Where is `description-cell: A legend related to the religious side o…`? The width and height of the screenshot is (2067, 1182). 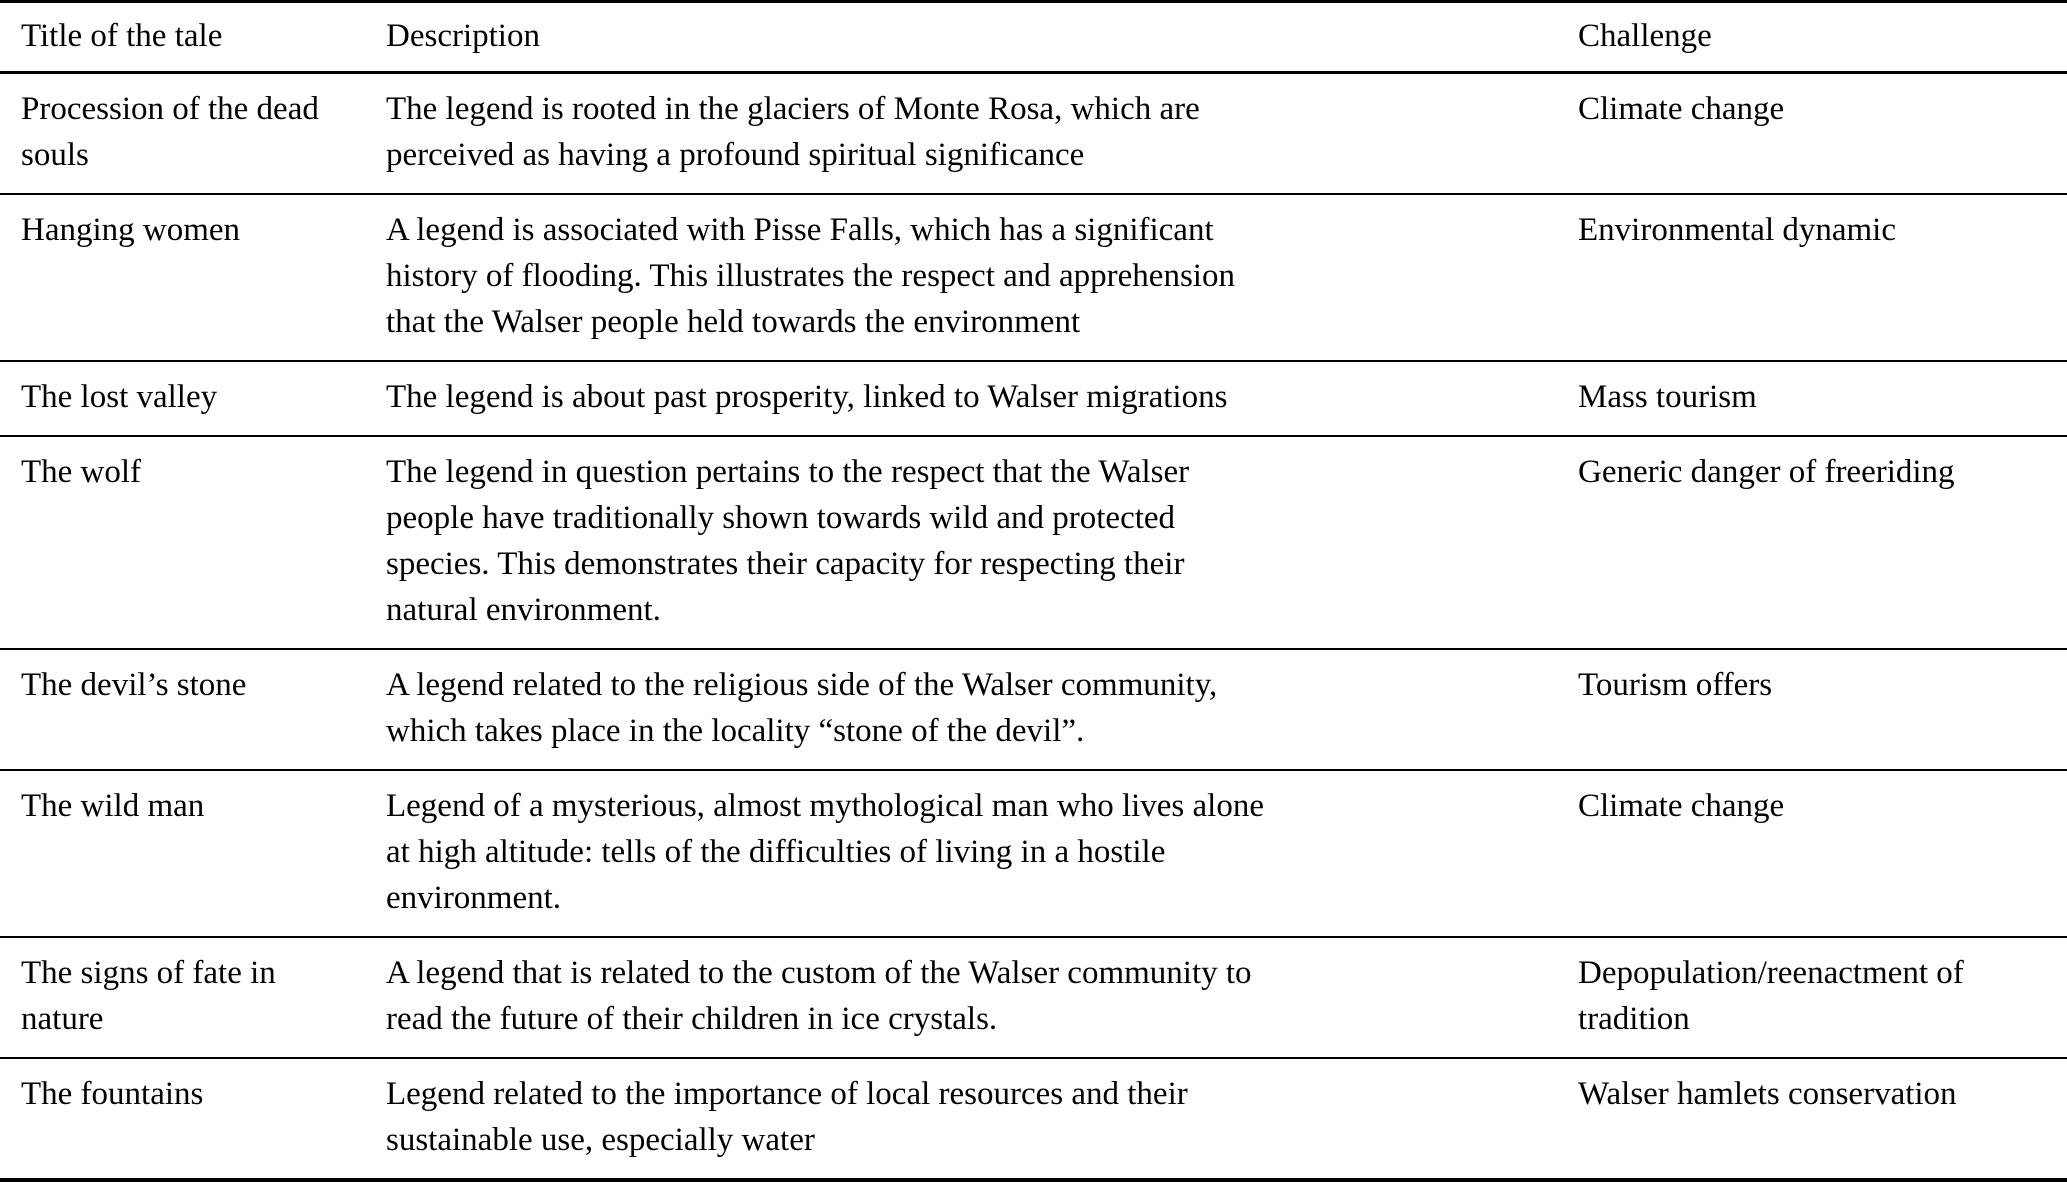 description-cell: A legend related to the religious side o… is located at coordinates (802, 708).